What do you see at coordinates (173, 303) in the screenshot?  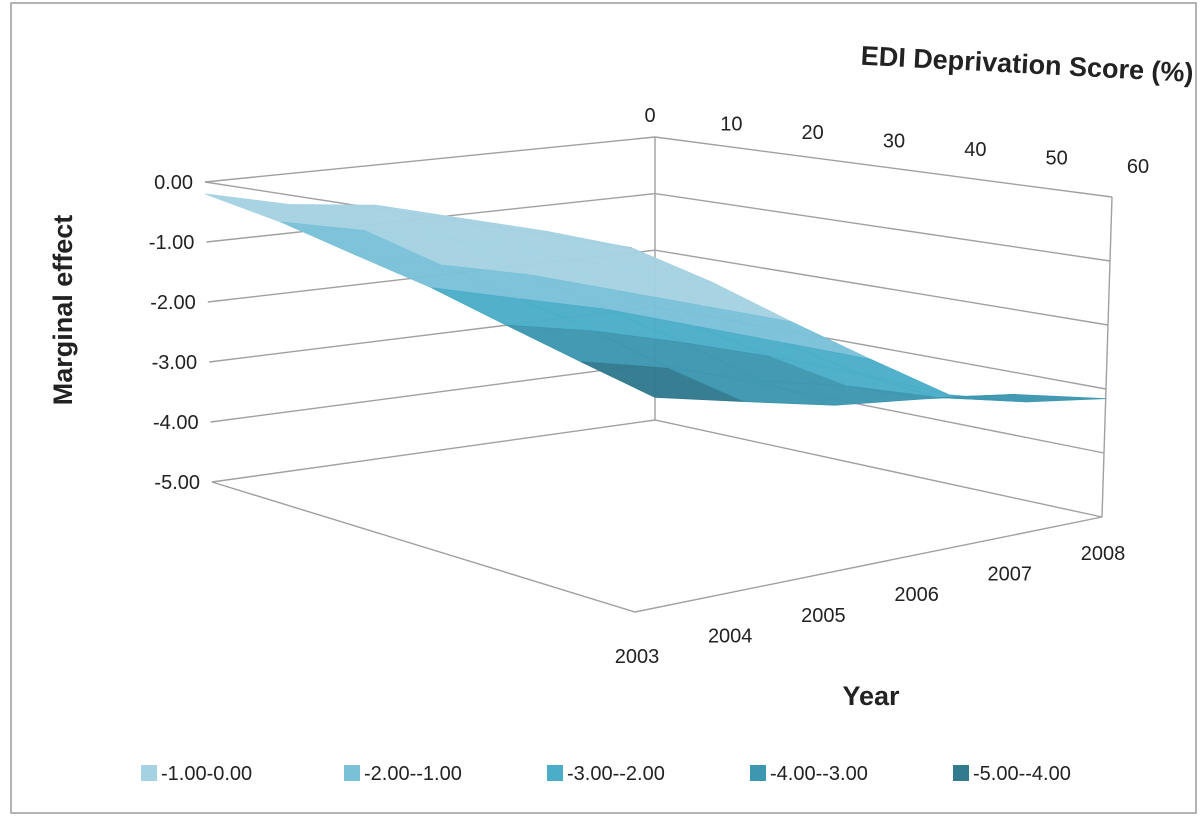 I see `y-tick-label: -2.00` at bounding box center [173, 303].